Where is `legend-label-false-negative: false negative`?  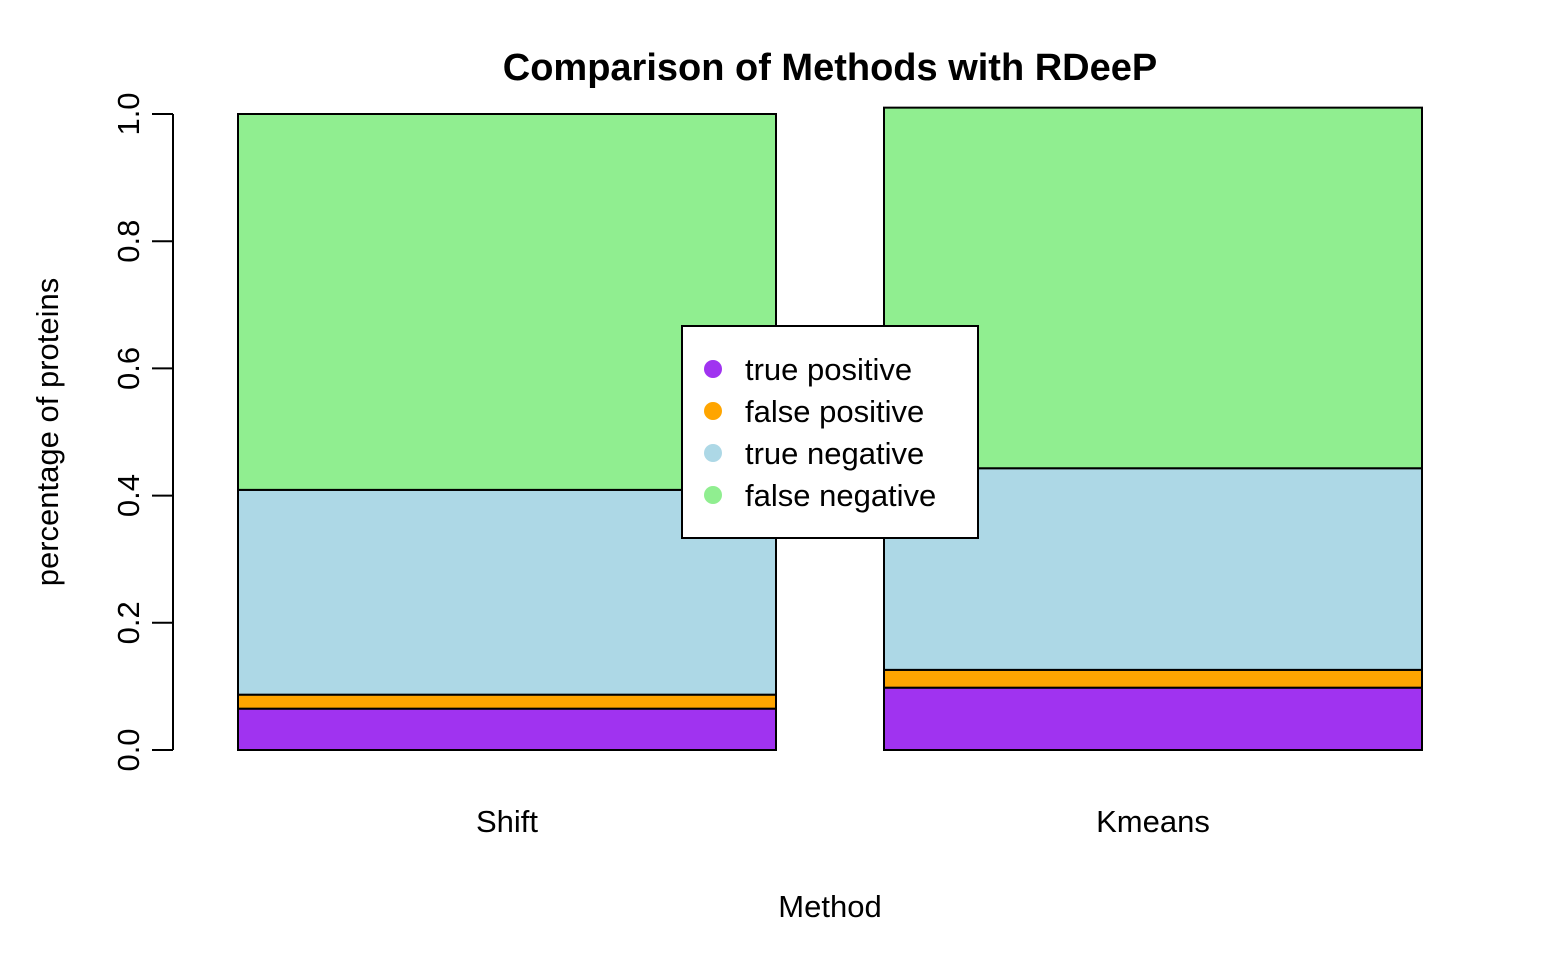 legend-label-false-negative: false negative is located at coordinates (840, 495).